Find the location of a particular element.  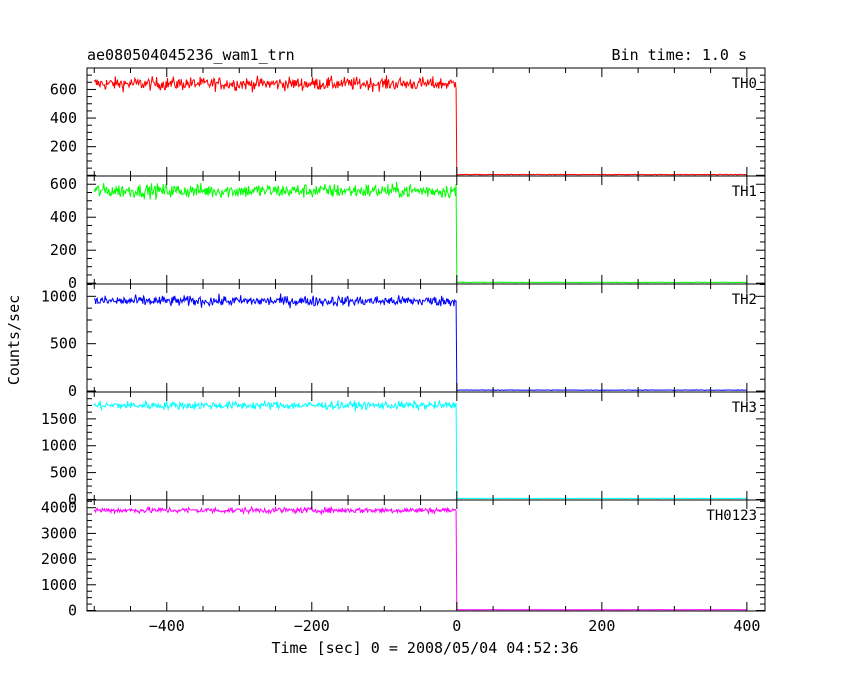

series-line-th0123 is located at coordinates (420, 558).